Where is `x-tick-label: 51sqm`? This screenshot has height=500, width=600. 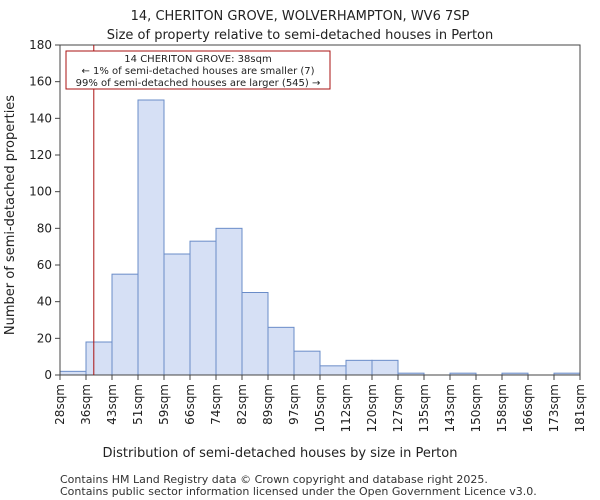 x-tick-label: 51sqm is located at coordinates (138, 404).